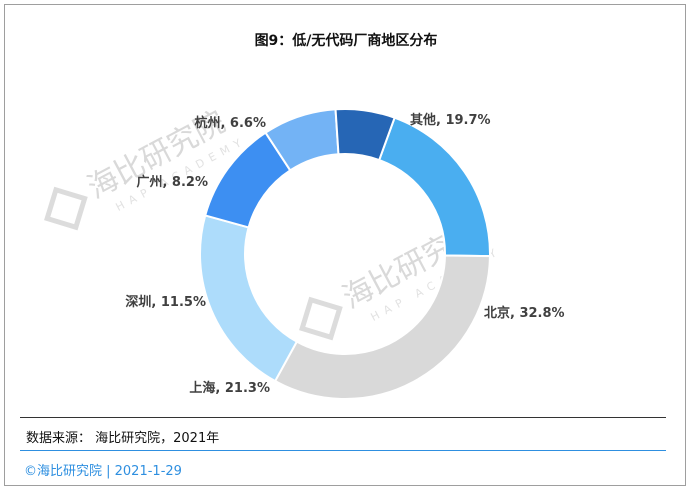 The width and height of the screenshot is (692, 491). I want to click on slice-label-3: 上海, 21.3%, so click(229, 388).